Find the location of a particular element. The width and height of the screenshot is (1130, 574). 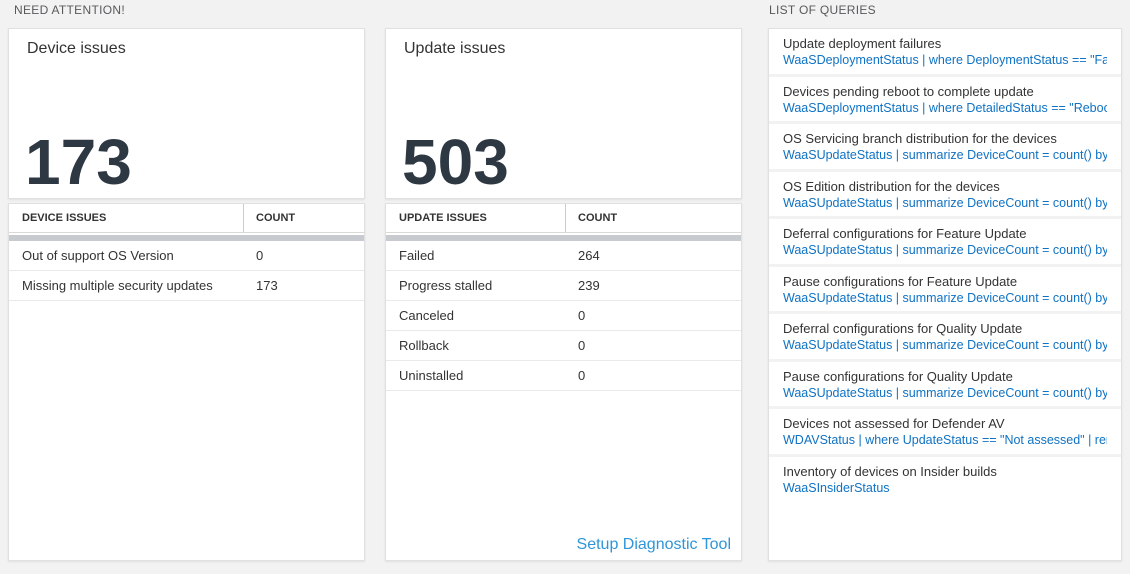

query-title: OS Edition distribution for the devices is located at coordinates (891, 186).